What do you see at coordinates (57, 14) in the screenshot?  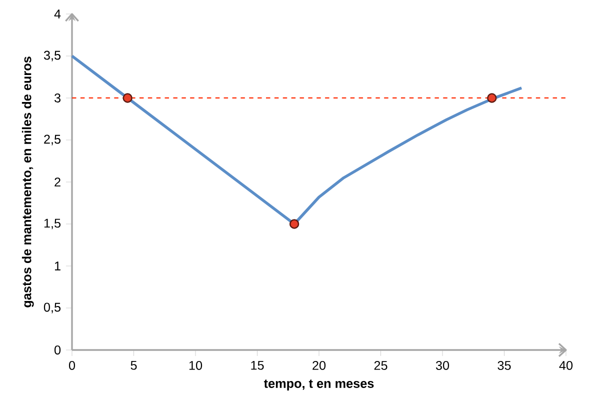 I see `y-tick-label: 4` at bounding box center [57, 14].